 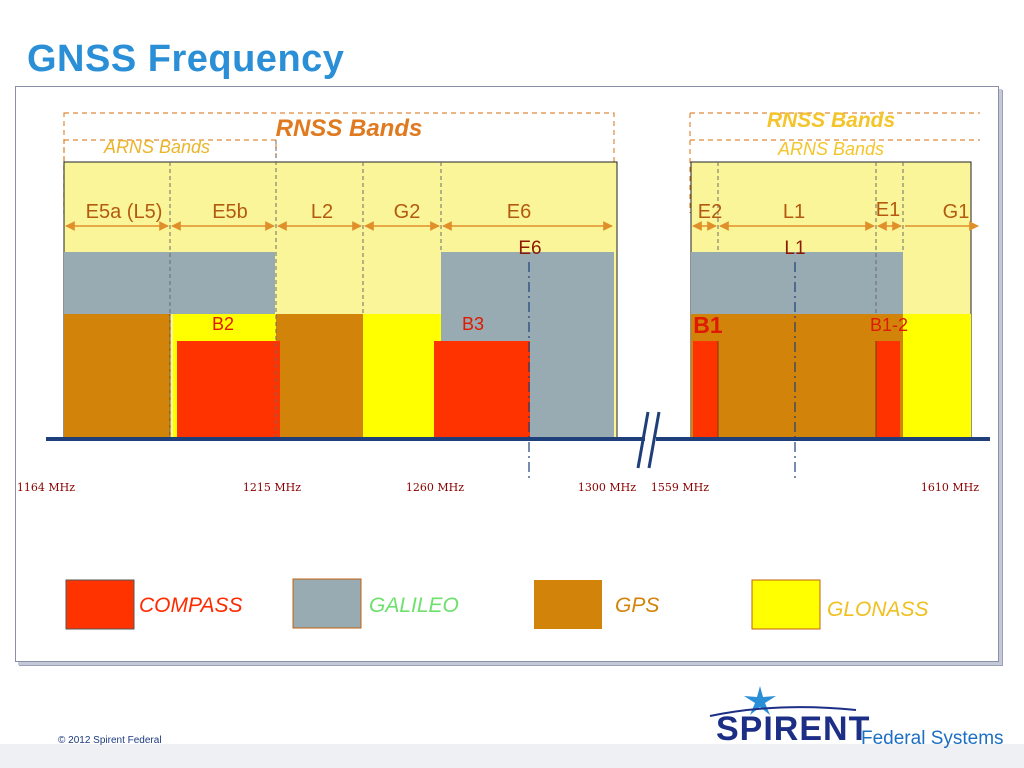 I want to click on legend-label-glonass: GLONASS, so click(x=878, y=609).